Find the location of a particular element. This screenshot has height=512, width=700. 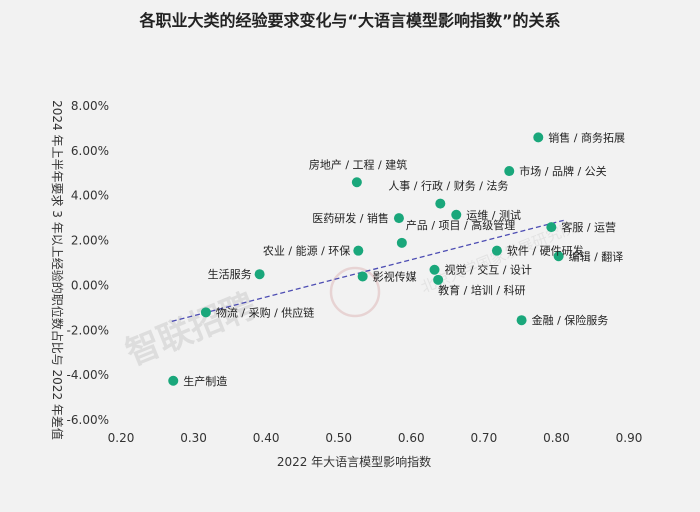

data-label: 客服 / 运营 is located at coordinates (588, 227).